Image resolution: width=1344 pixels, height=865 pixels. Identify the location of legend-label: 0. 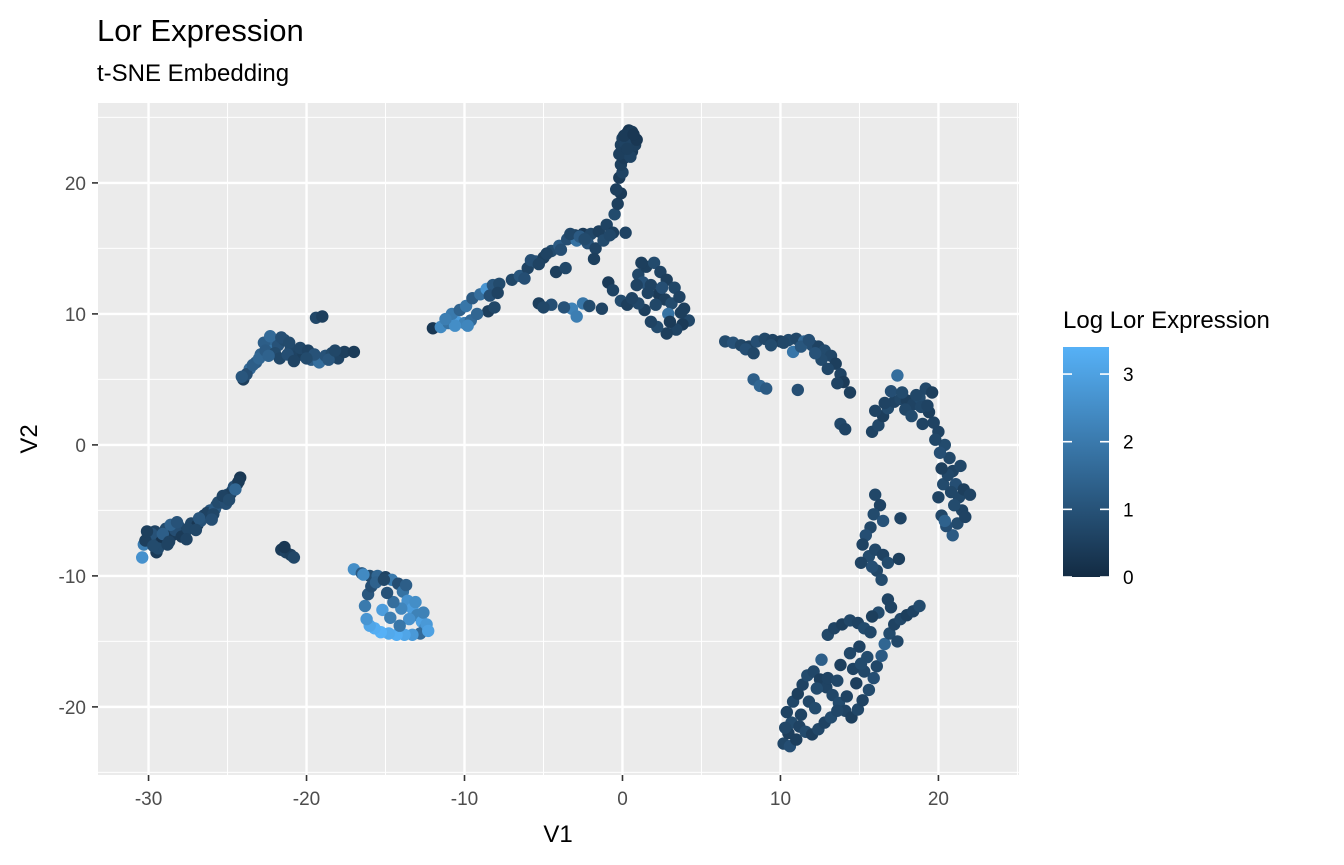
(1128, 578).